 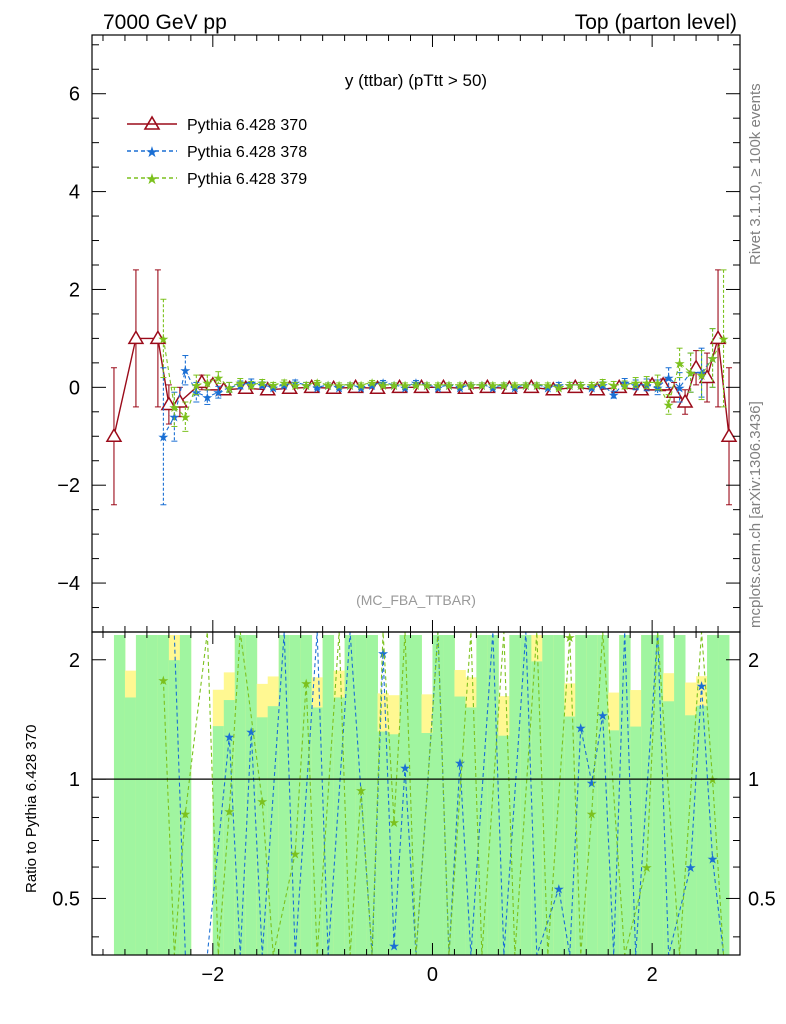 I want to click on y-tick-label: −2, so click(x=68, y=486).